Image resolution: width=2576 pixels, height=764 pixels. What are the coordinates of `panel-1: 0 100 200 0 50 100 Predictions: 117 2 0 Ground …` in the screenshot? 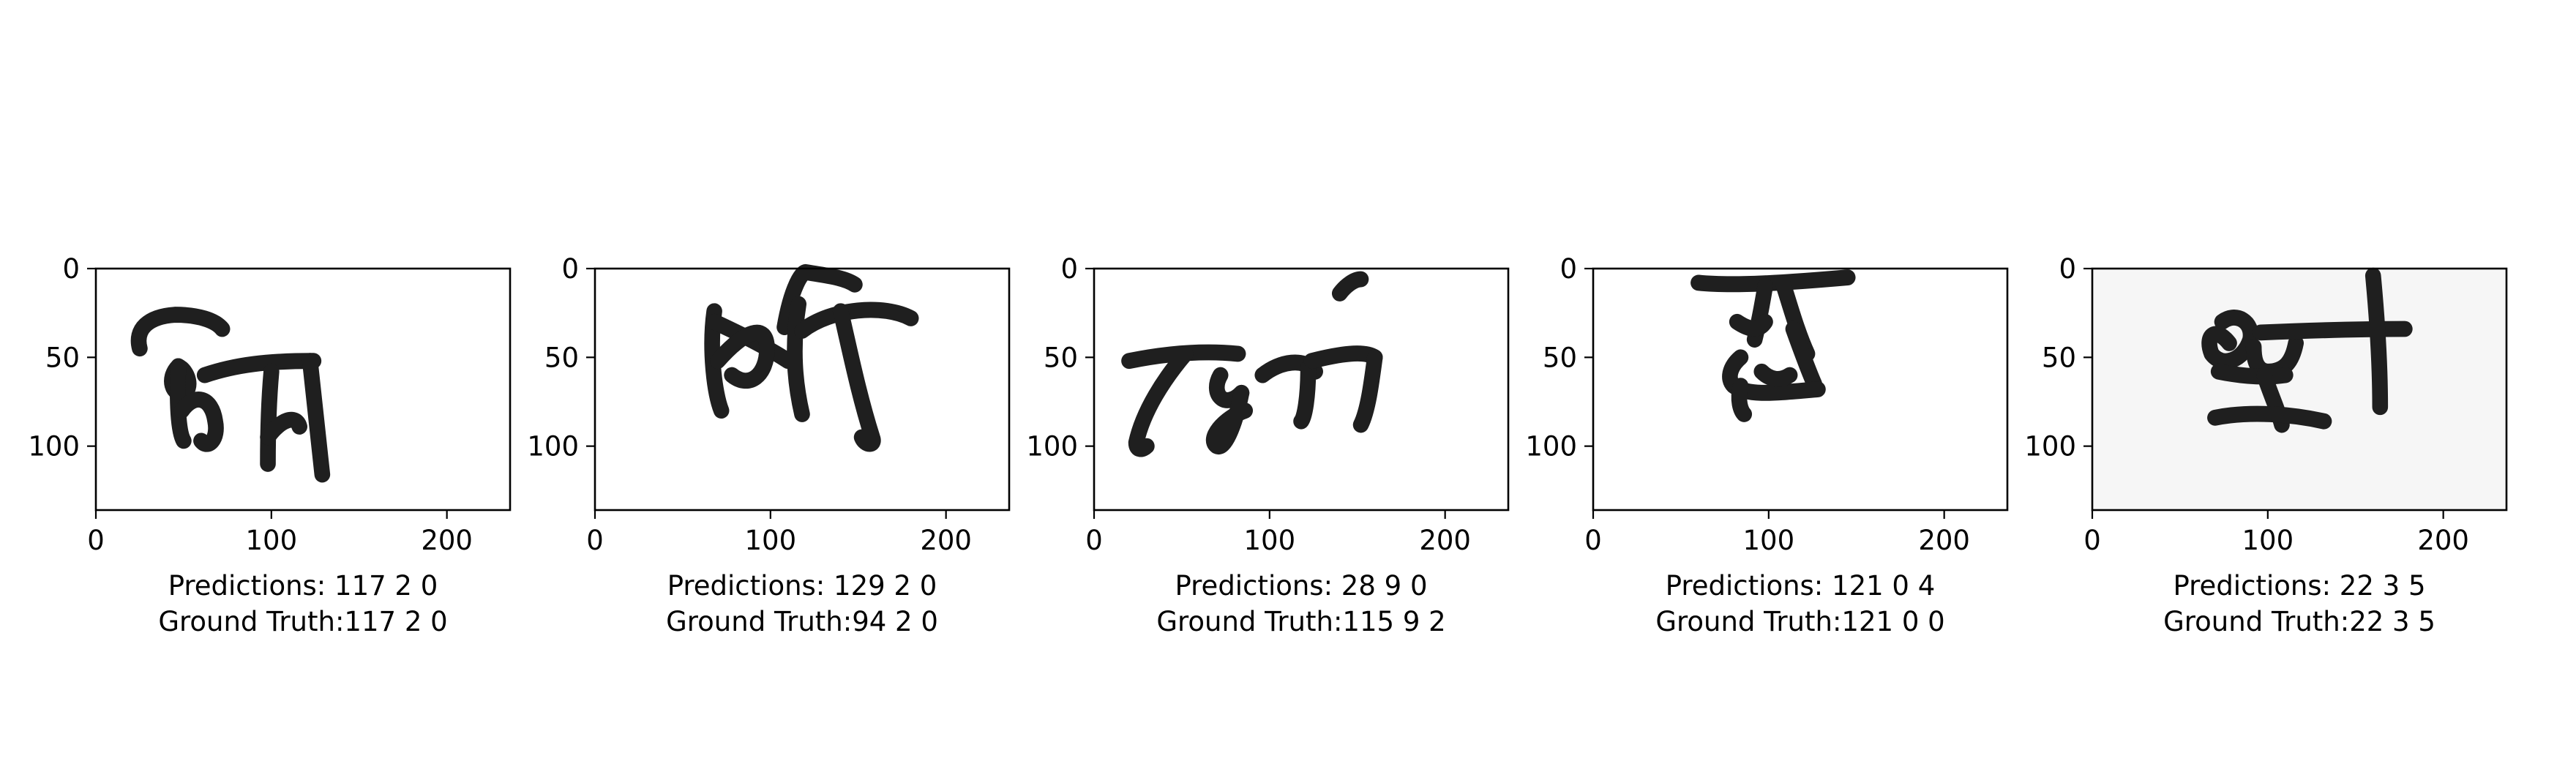 It's located at (270, 445).